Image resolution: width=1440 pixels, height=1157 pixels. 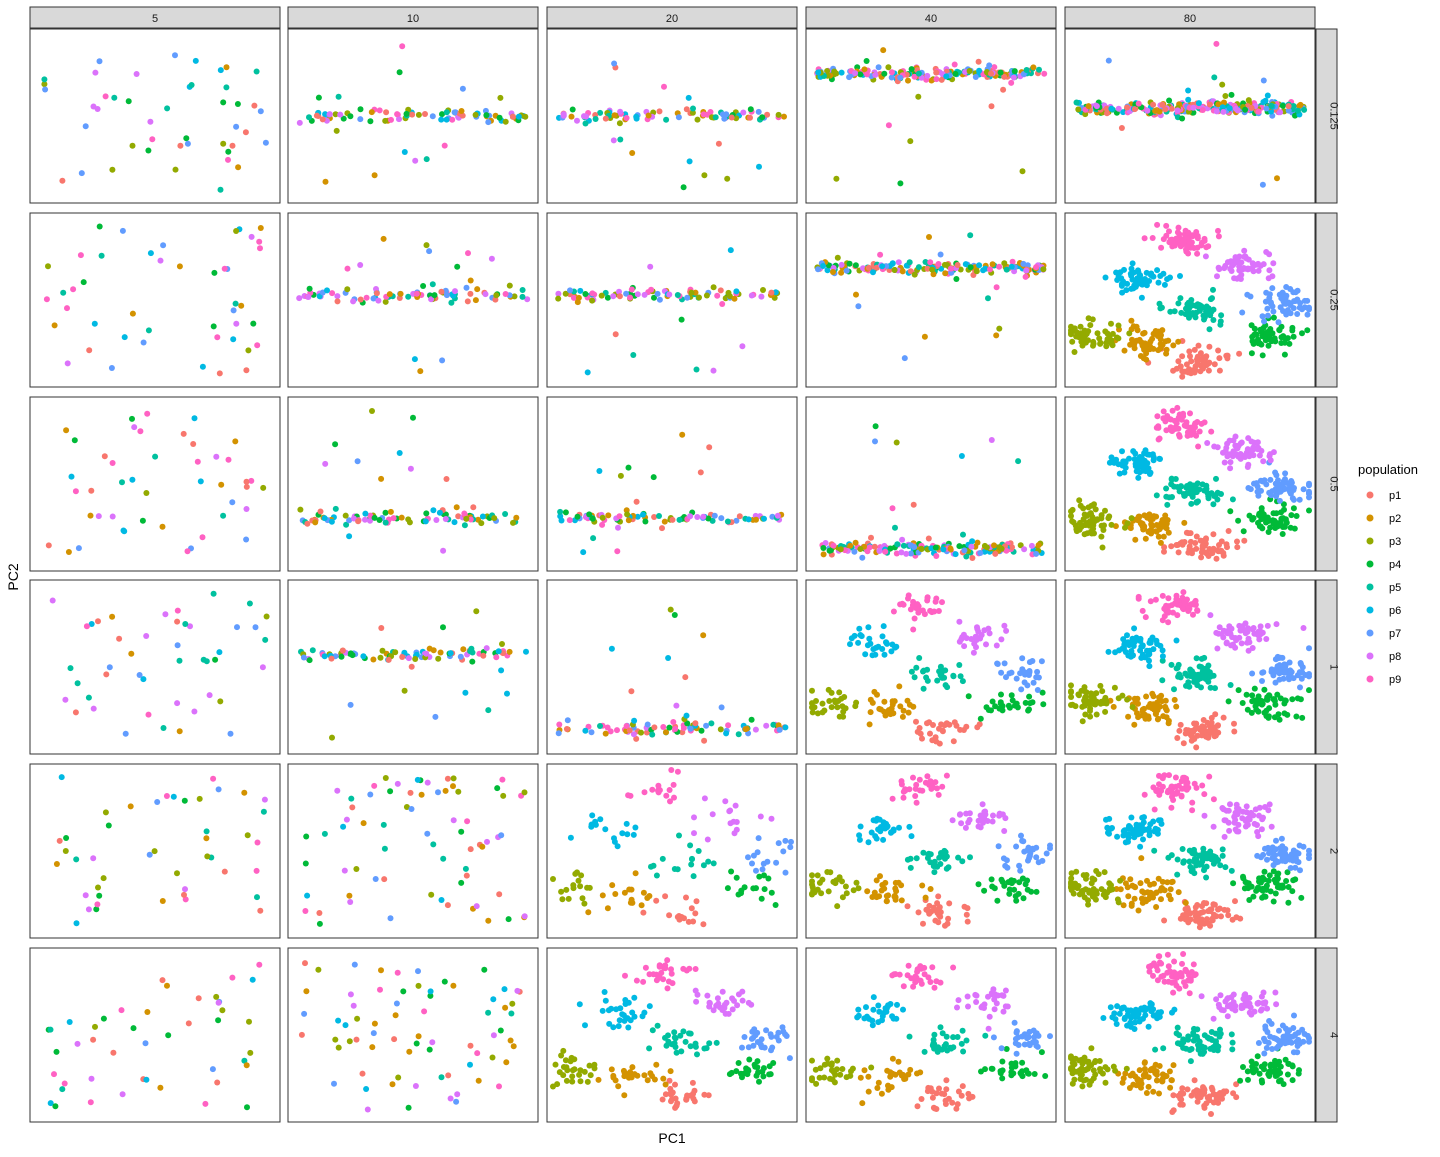 What do you see at coordinates (931, 116) in the screenshot?
I see `panel-border` at bounding box center [931, 116].